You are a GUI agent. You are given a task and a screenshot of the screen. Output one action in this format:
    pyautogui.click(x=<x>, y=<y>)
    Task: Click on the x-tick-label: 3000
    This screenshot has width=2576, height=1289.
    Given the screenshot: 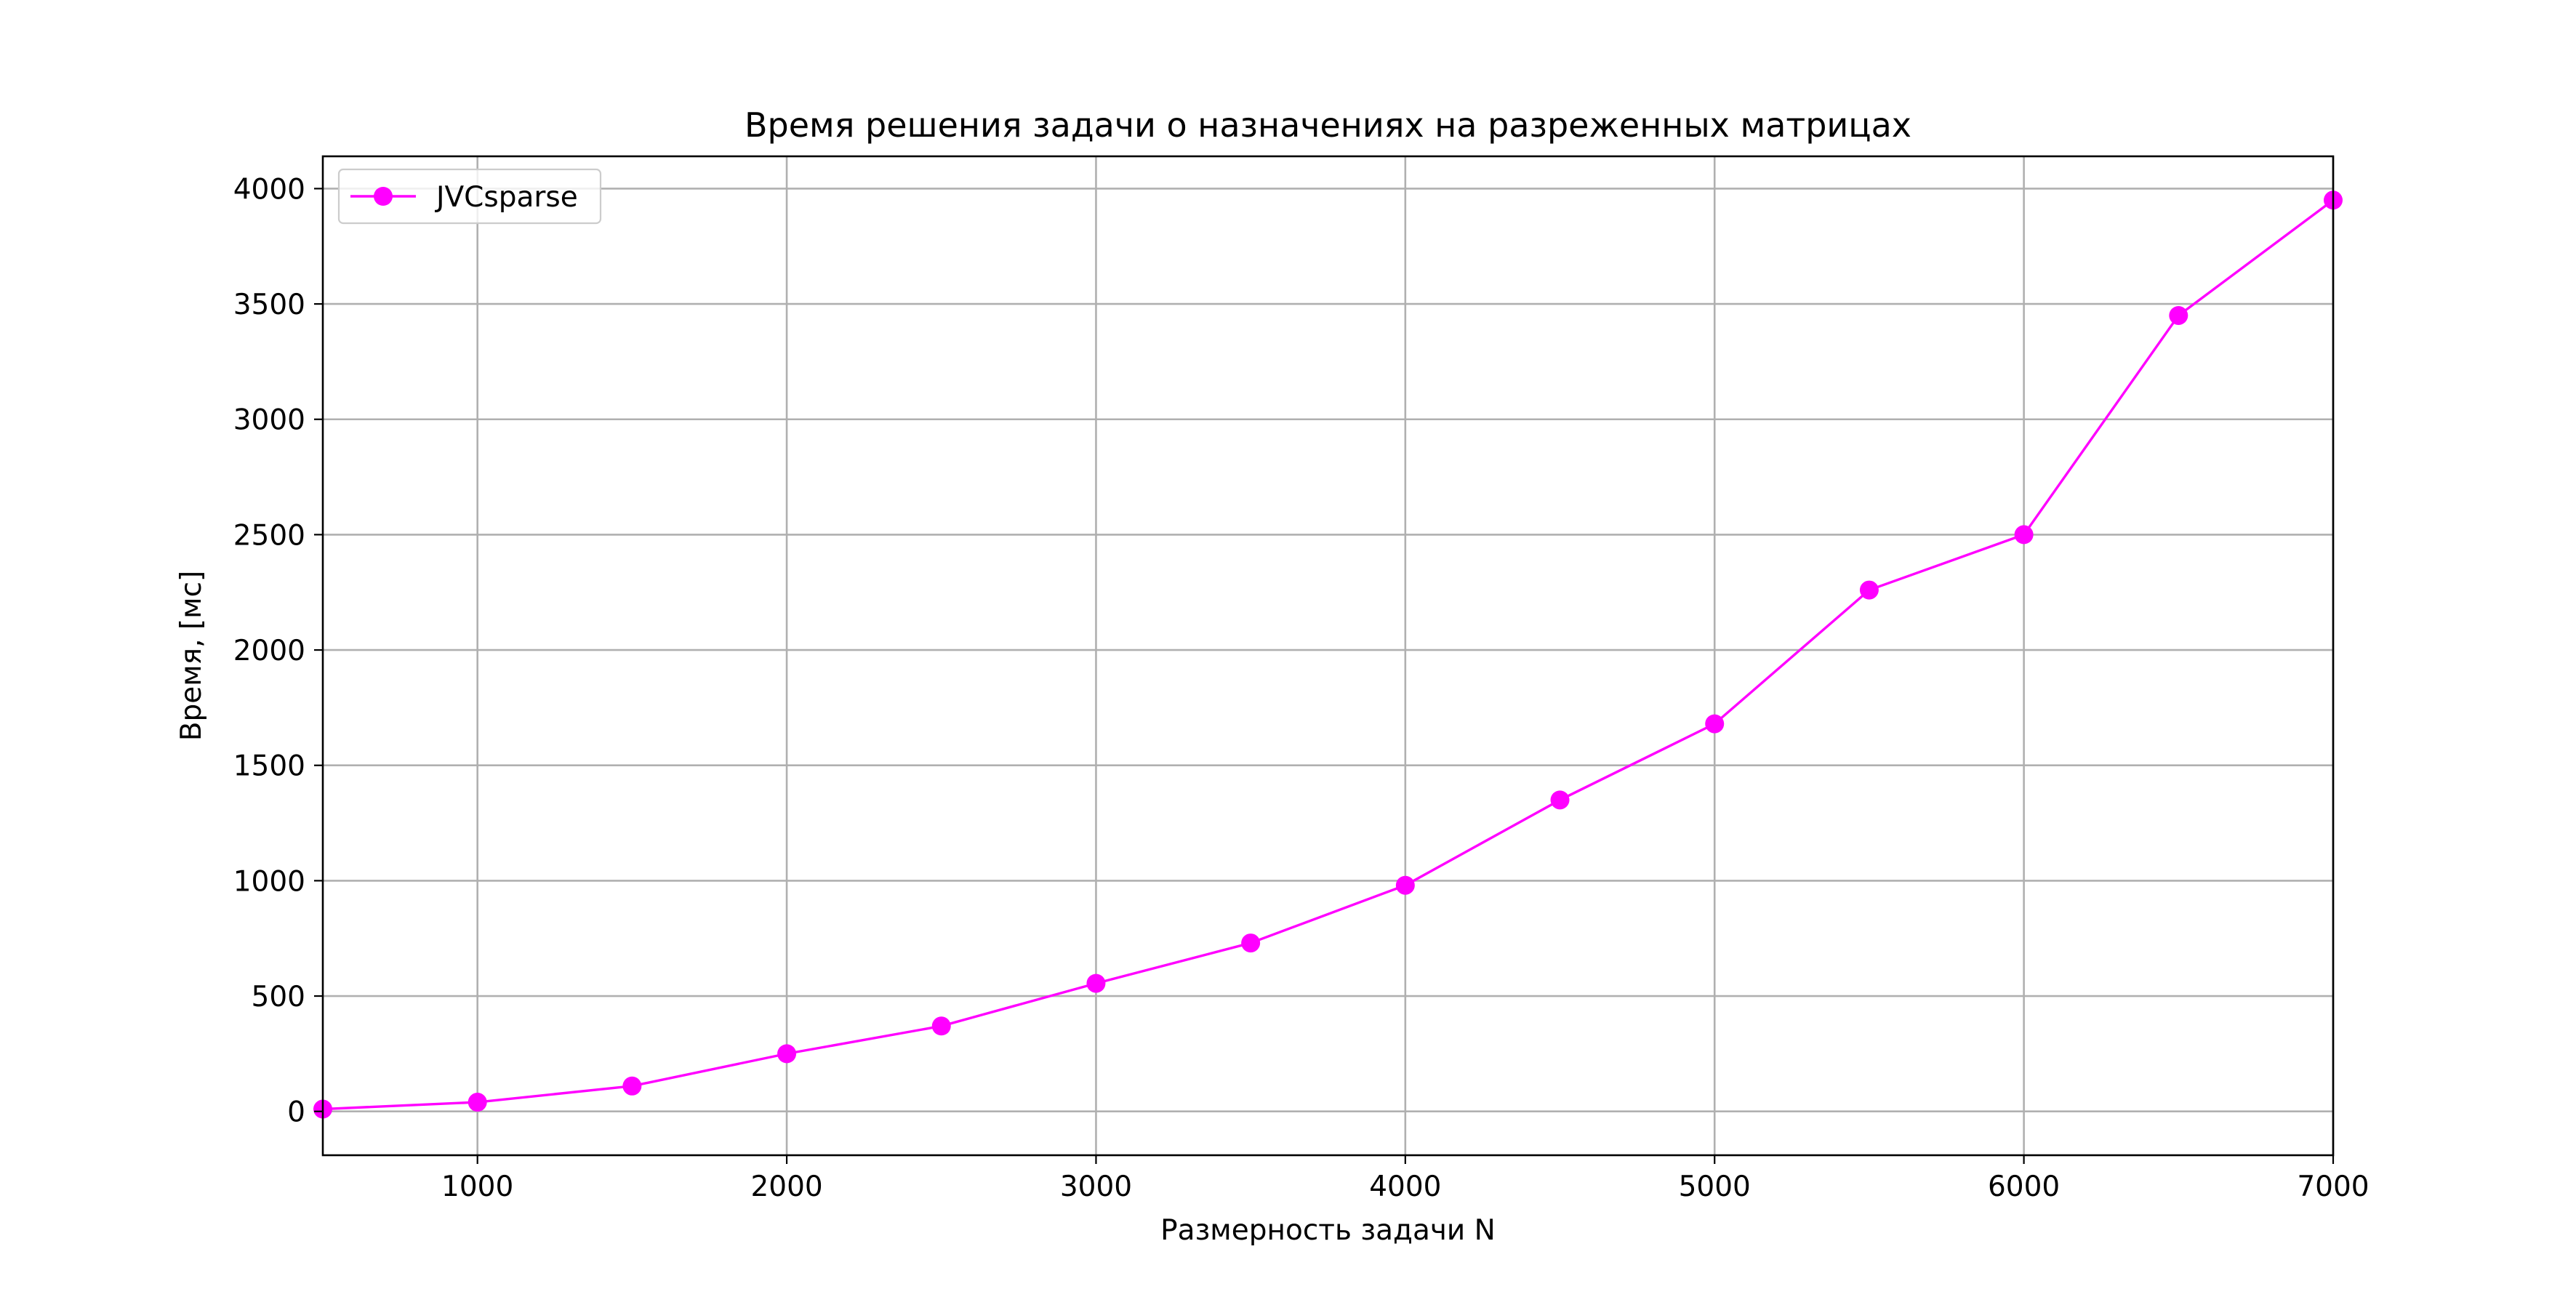 What is the action you would take?
    pyautogui.click(x=1096, y=1186)
    